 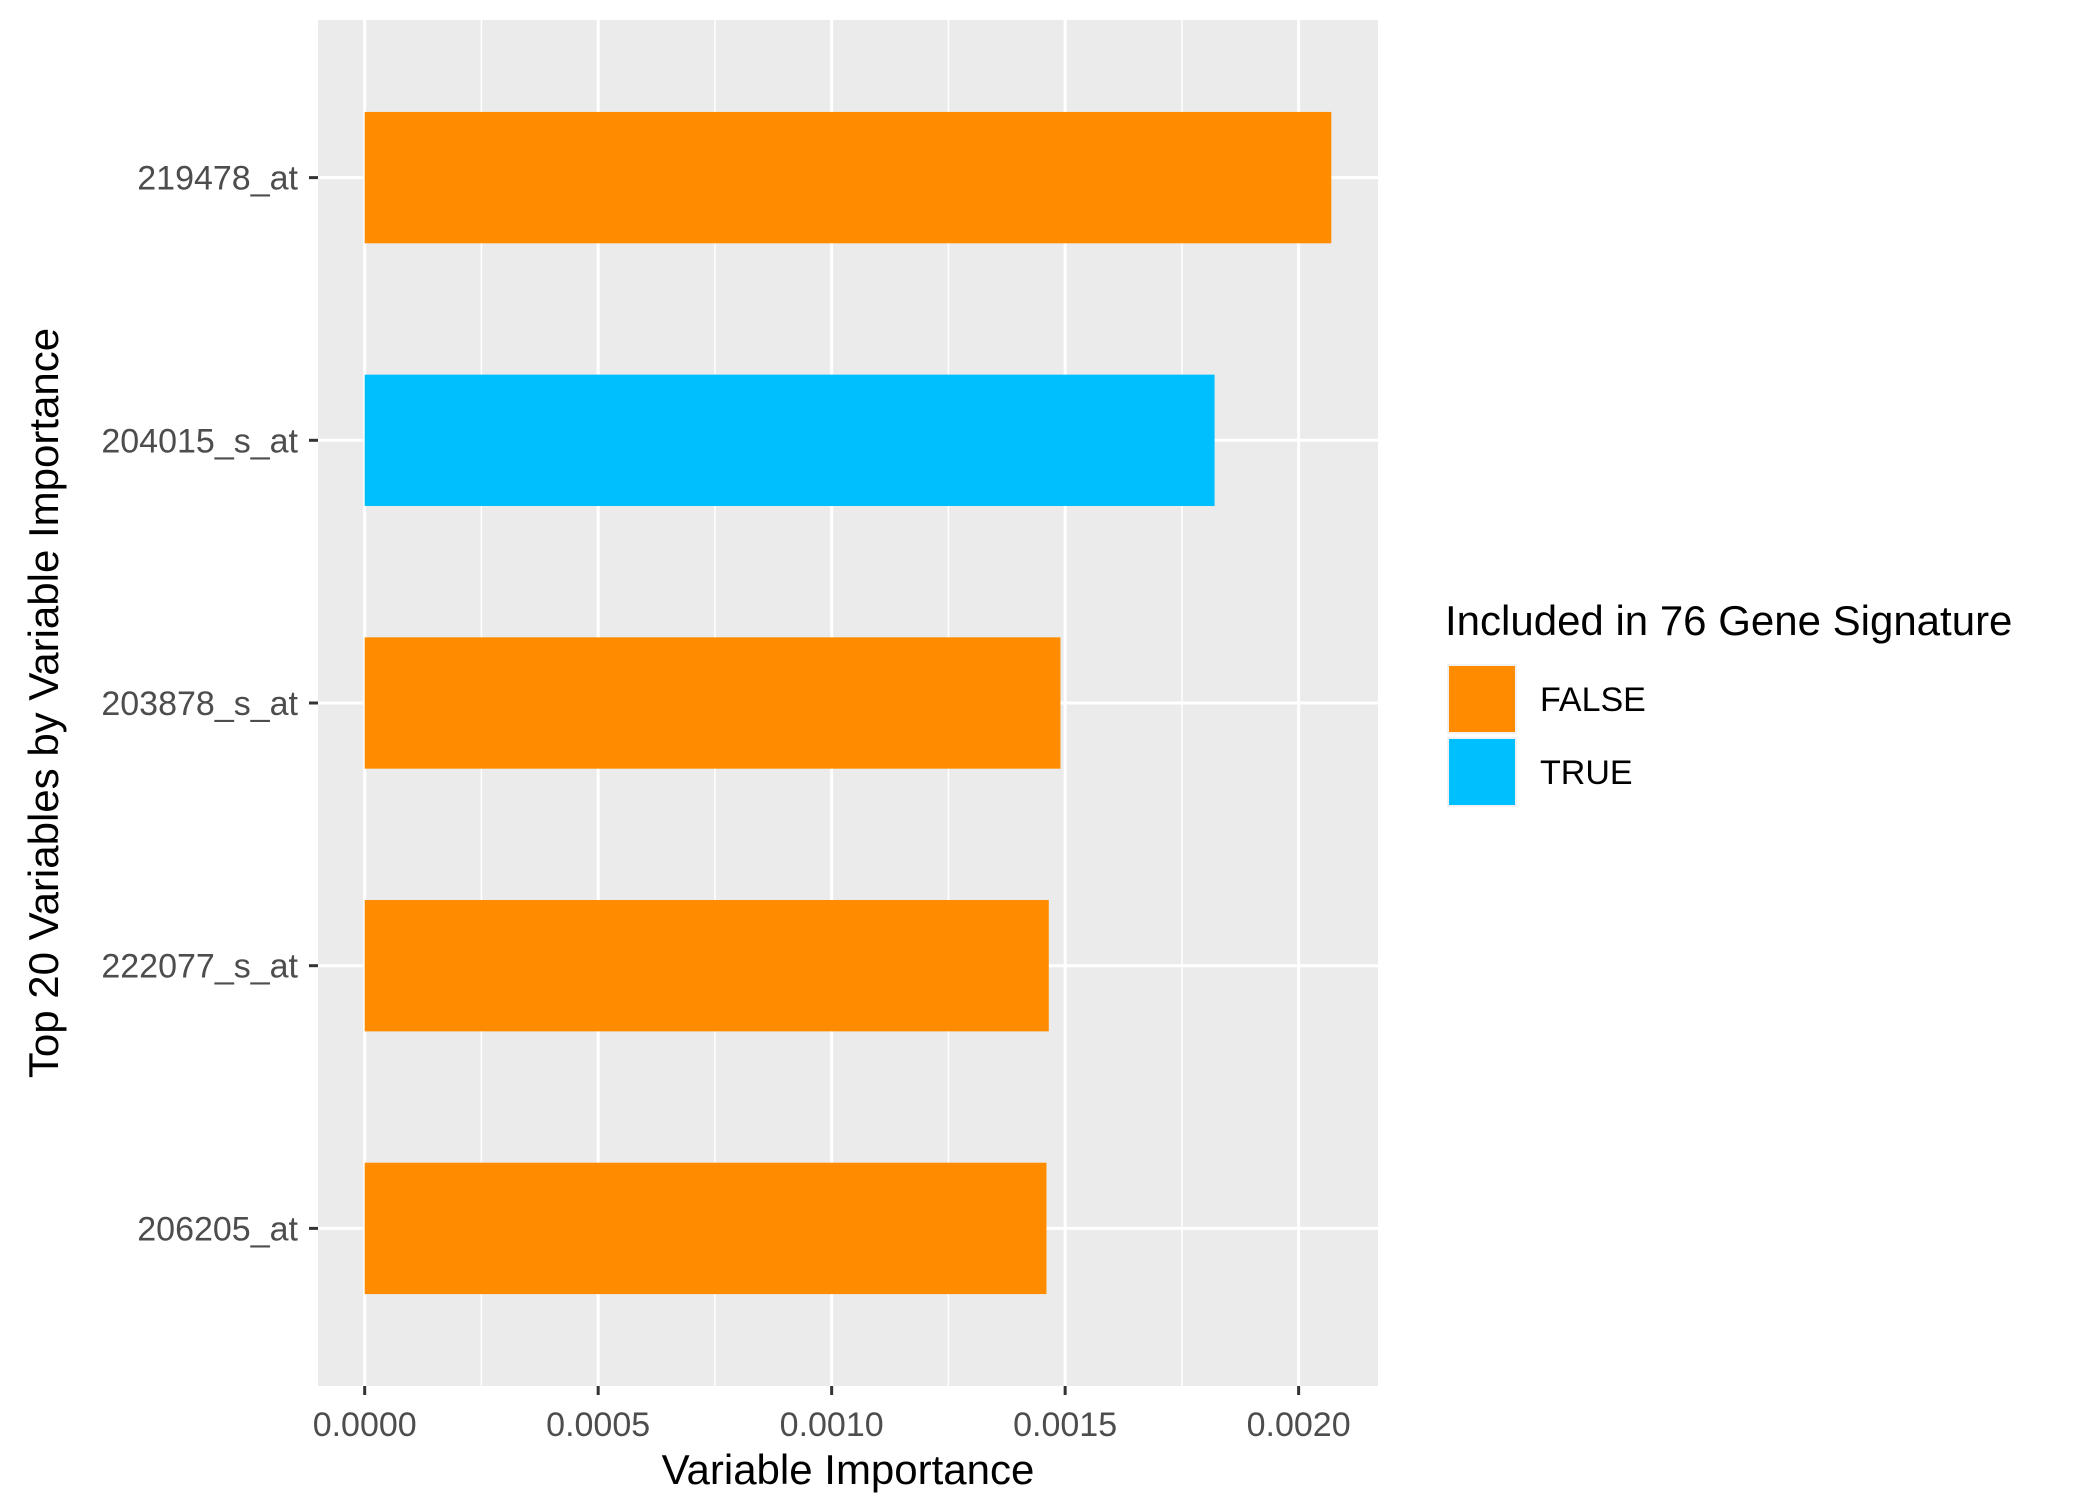 What do you see at coordinates (1482, 699) in the screenshot?
I see `legend-key-false` at bounding box center [1482, 699].